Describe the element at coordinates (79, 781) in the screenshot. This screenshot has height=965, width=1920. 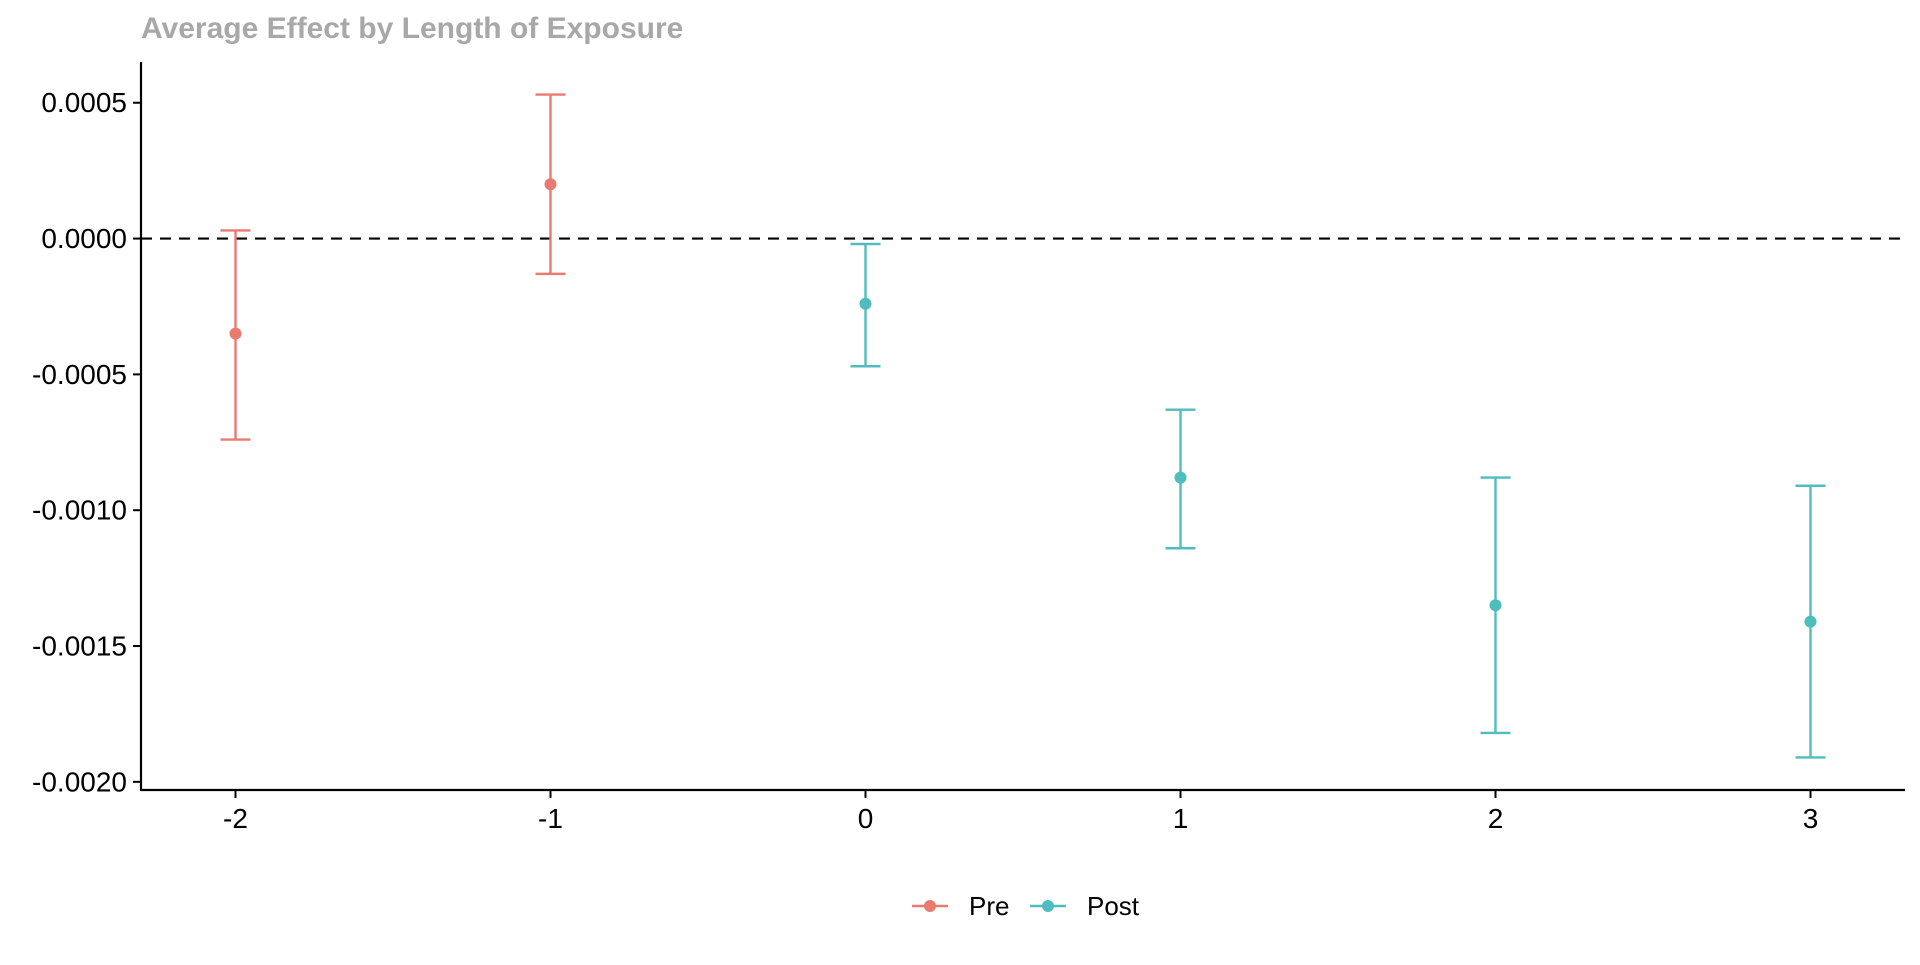
I see `y-tick-label: -0.0020` at that location.